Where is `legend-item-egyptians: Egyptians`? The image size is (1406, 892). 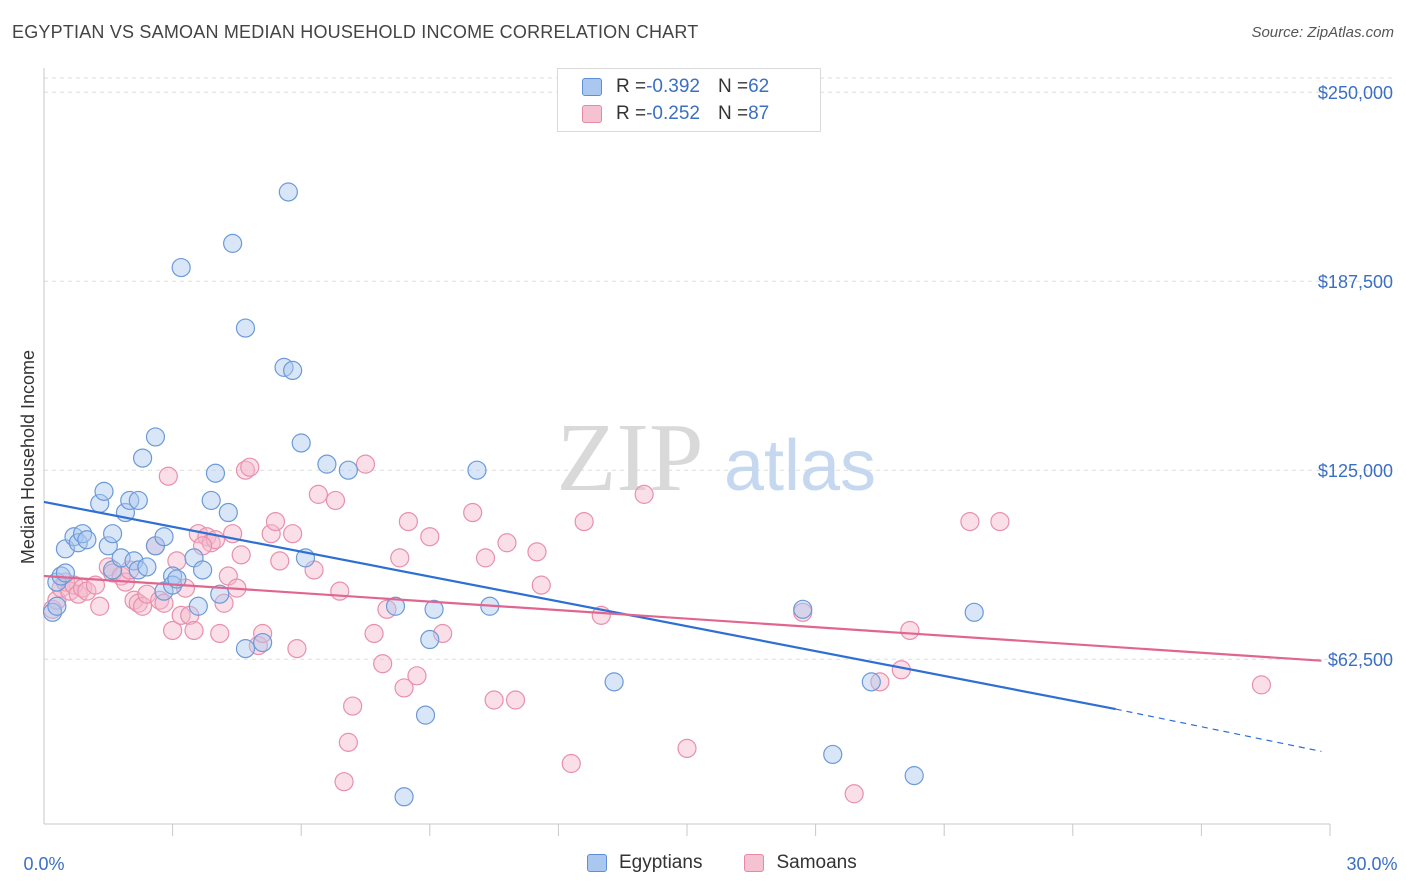
legend-item-egyptians: Egyptians is located at coordinates (644, 863).